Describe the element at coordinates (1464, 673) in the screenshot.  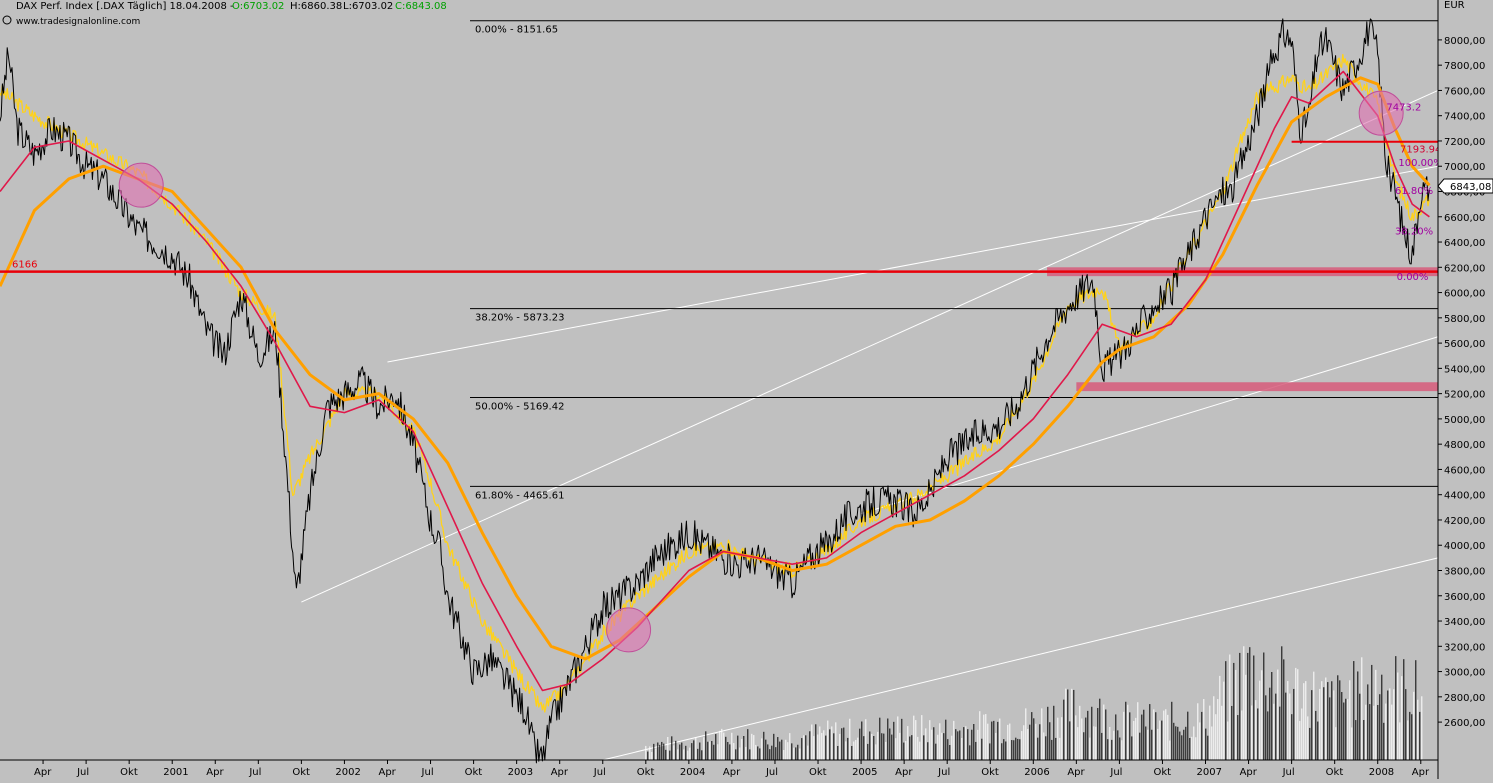
I see `y-tick-label: 3000,00` at that location.